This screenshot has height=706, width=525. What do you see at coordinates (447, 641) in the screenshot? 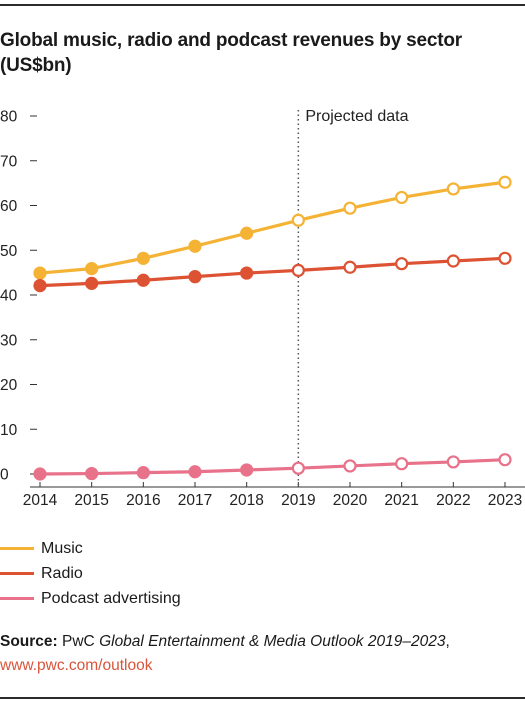
I see `source-text-after: ,` at bounding box center [447, 641].